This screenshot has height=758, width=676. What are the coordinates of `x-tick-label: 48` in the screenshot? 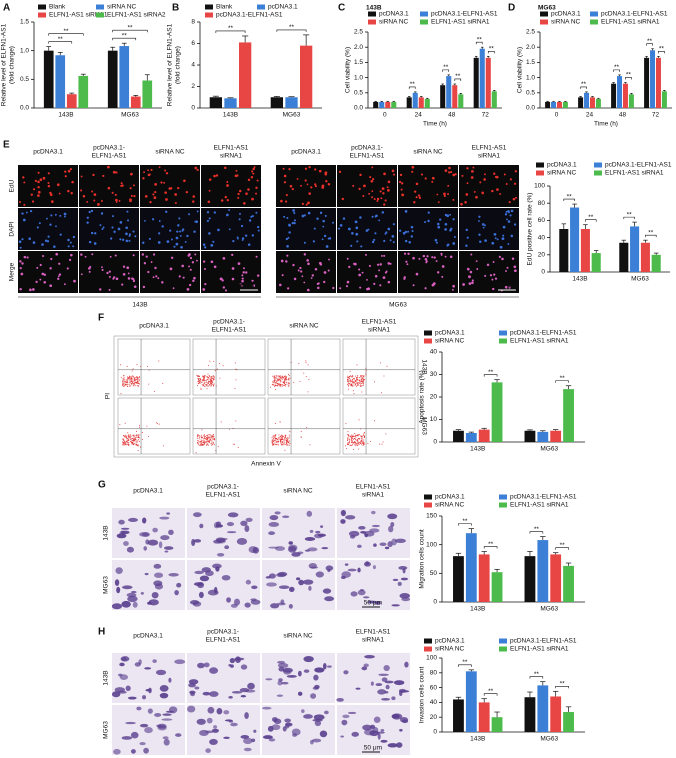 It's located at (623, 115).